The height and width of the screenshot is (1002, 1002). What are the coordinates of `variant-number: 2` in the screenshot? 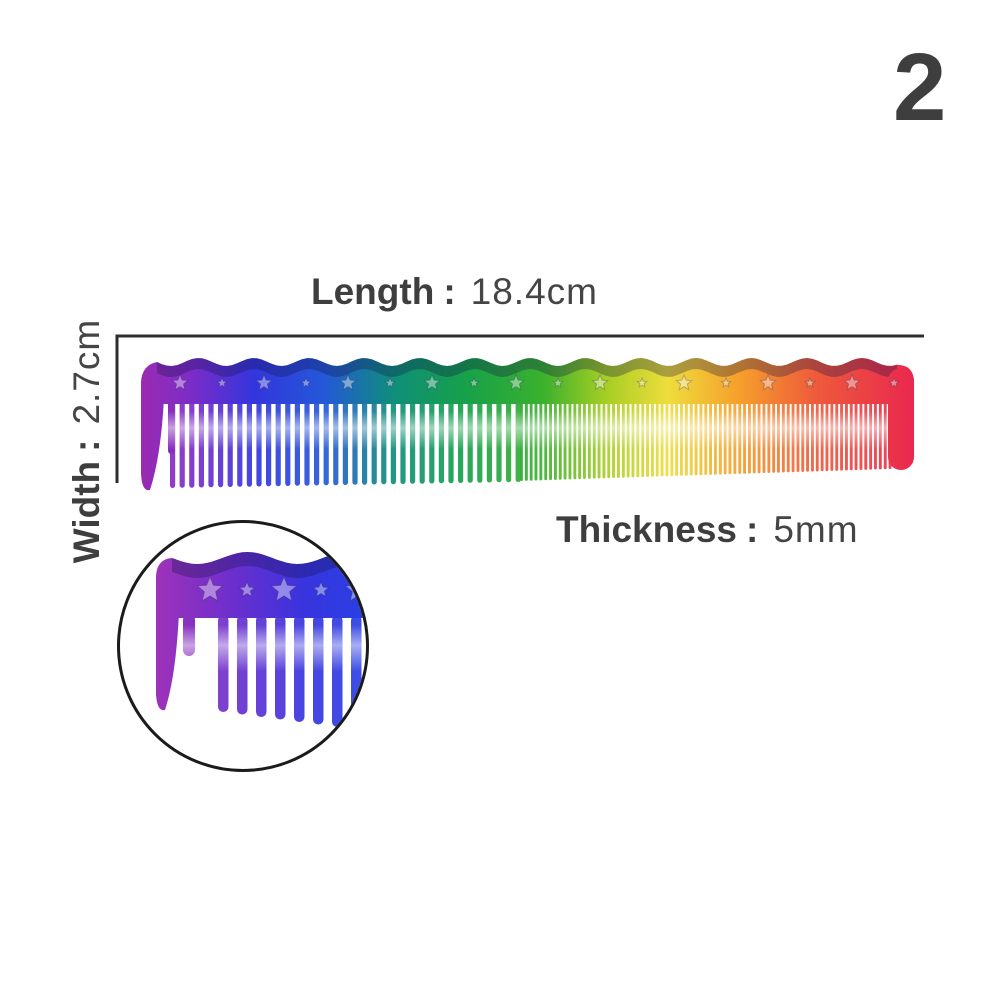 It's located at (920, 87).